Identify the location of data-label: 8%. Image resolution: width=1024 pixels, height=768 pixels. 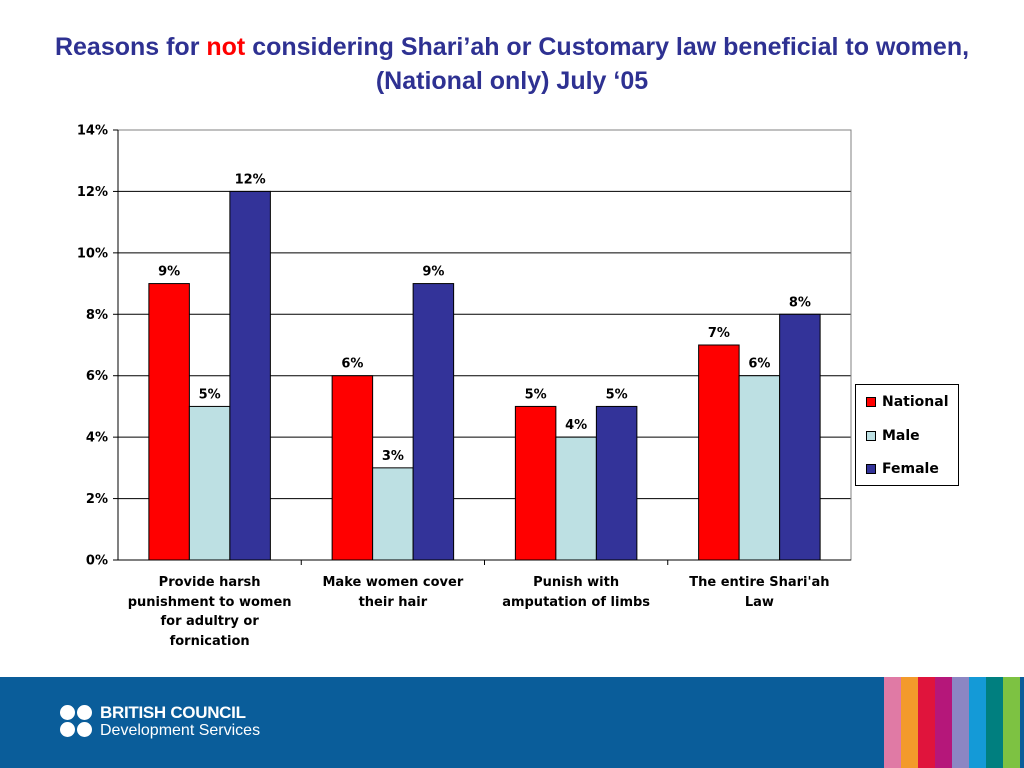
(800, 302).